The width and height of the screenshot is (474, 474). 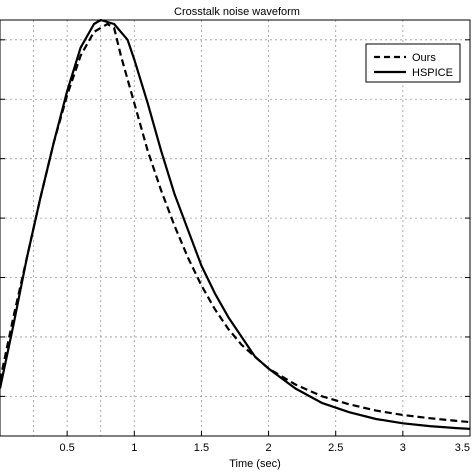 I want to click on x-tick-label: 0.5, so click(x=66, y=448).